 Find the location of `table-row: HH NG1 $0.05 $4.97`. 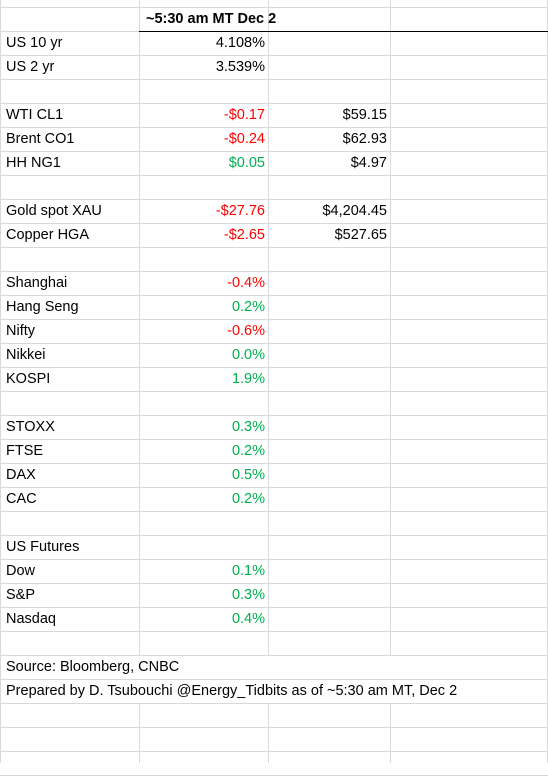

table-row: HH NG1 $0.05 $4.97 is located at coordinates (274, 164).